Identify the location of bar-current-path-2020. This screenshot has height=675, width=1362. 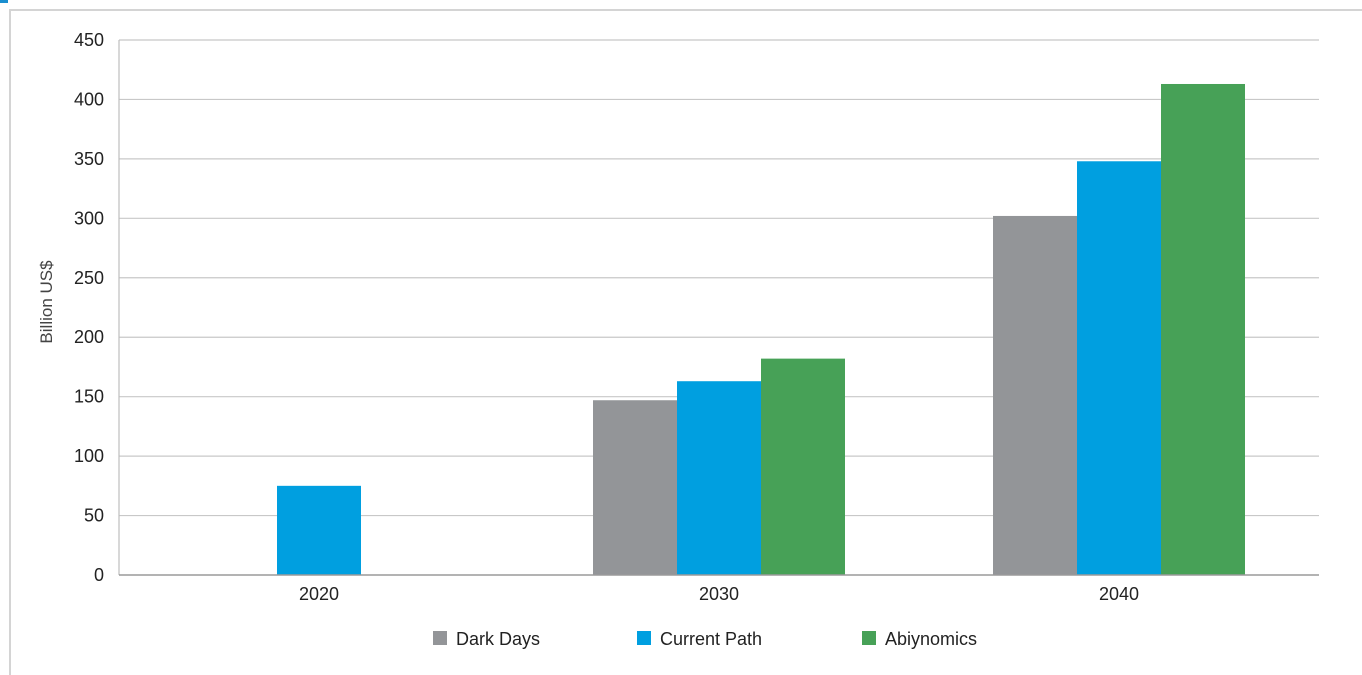
(319, 530).